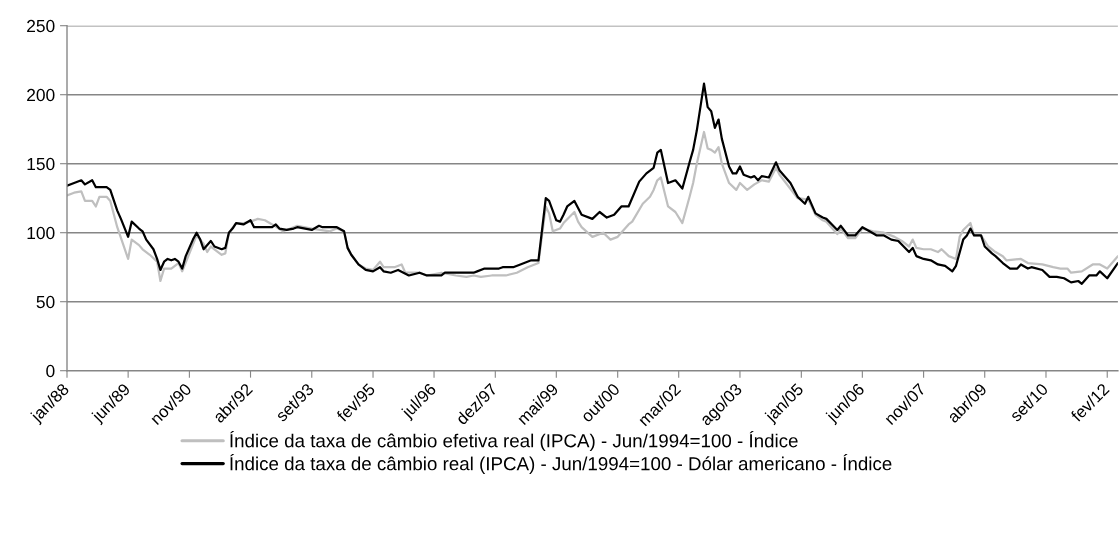  Describe the element at coordinates (561, 464) in the screenshot. I see `legend-label: Índice da taxa de câmbio real (IPCA) - Jun/1994=100 - Dólar americano - Índice` at that location.